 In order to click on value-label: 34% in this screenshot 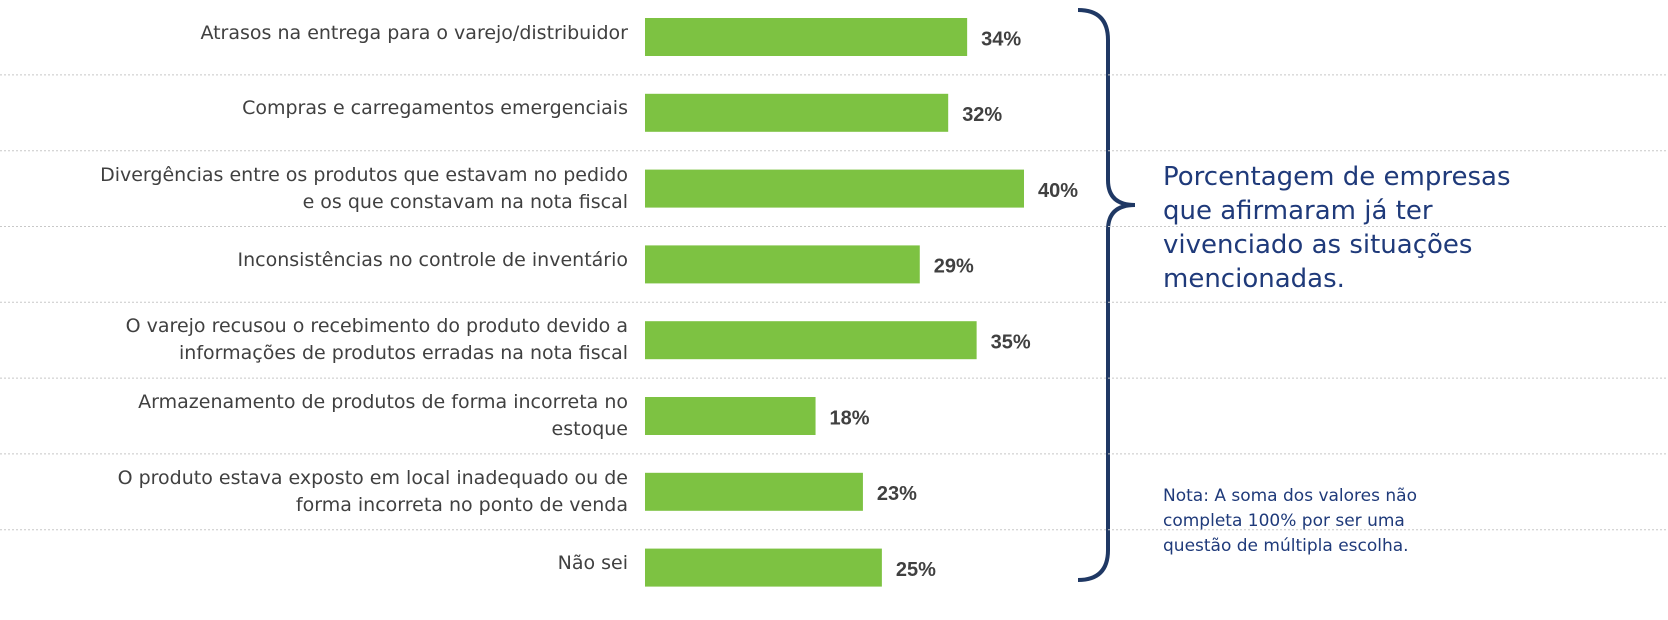, I will do `click(1001, 39)`.